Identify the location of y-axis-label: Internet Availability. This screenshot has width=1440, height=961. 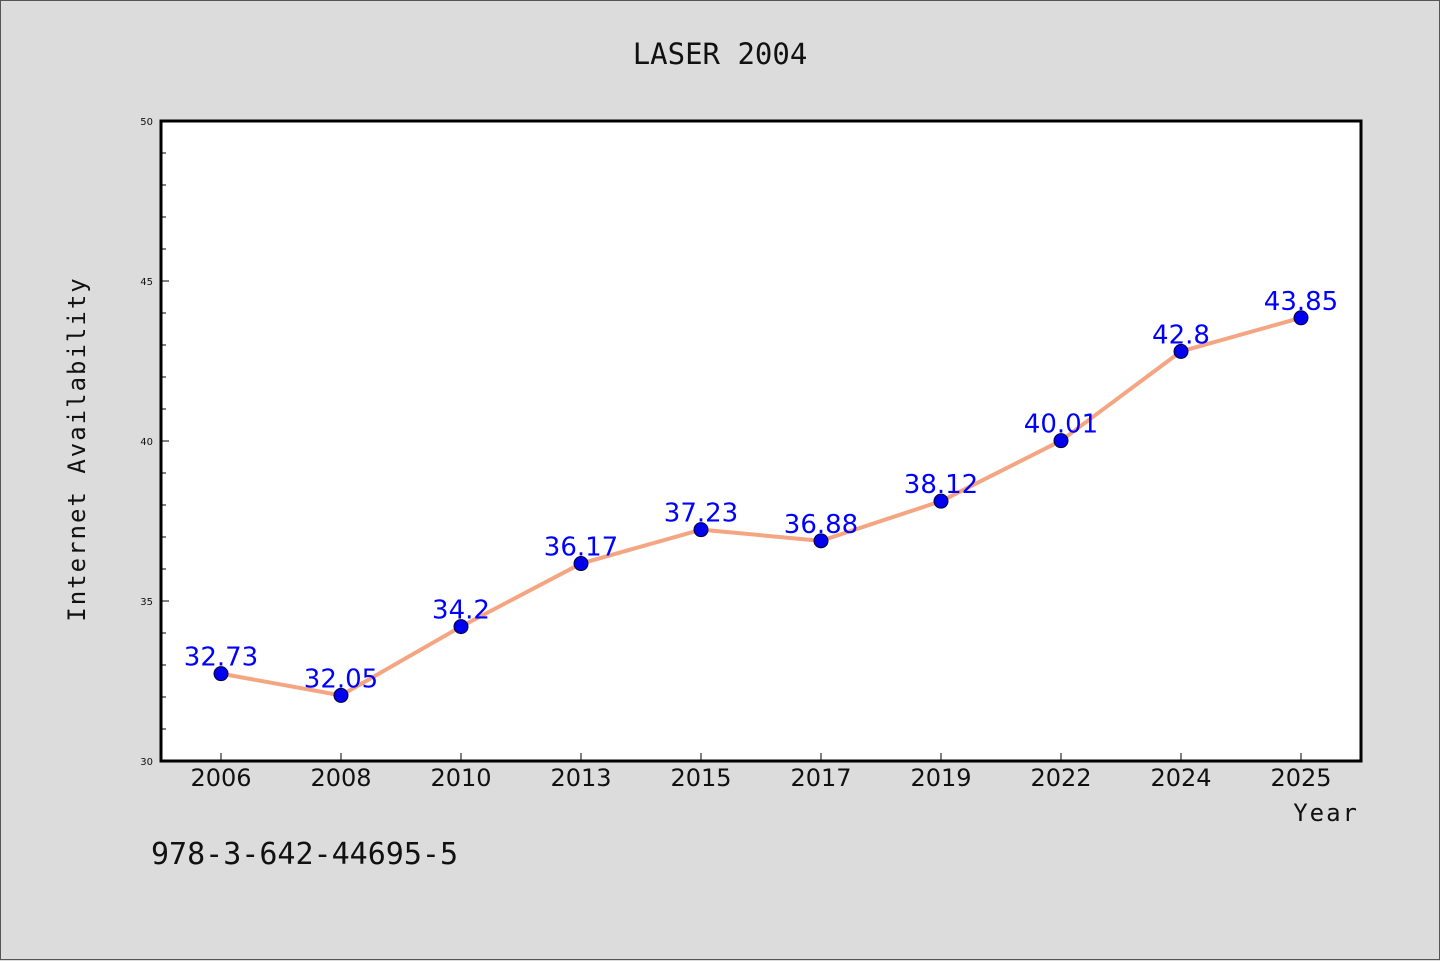
(77, 448).